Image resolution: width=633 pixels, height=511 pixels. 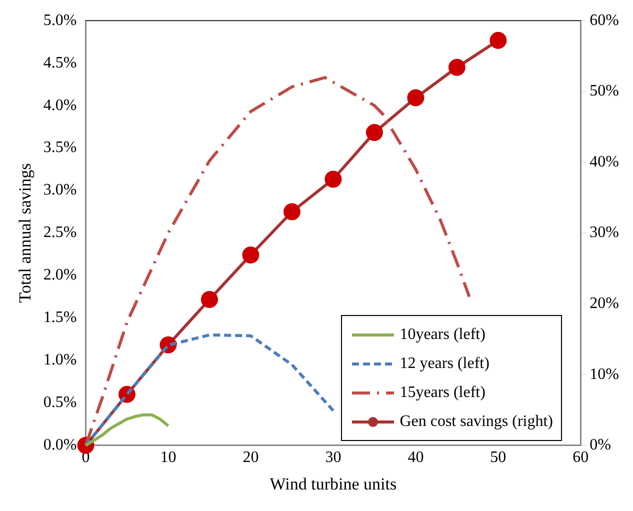 What do you see at coordinates (60, 147) in the screenshot?
I see `y-tick-label: 3.5%` at bounding box center [60, 147].